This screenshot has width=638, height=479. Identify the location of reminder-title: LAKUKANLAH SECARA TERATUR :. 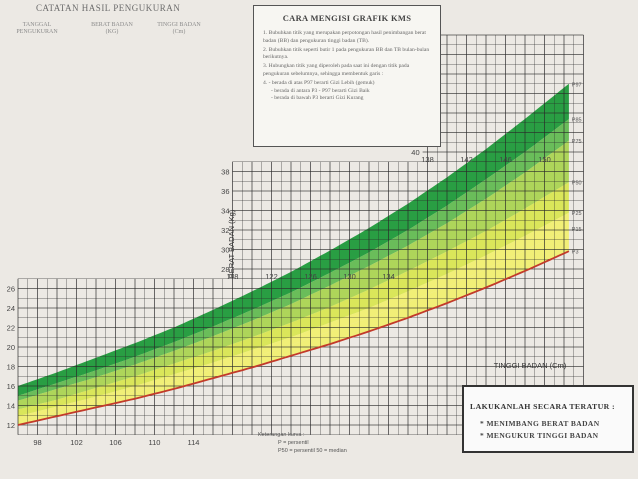
(543, 406).